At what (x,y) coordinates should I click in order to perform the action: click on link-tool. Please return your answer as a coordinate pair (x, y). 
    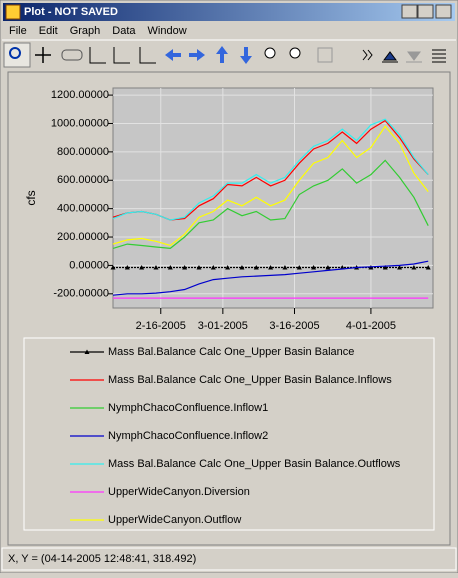
    Looking at the image, I should click on (72, 55).